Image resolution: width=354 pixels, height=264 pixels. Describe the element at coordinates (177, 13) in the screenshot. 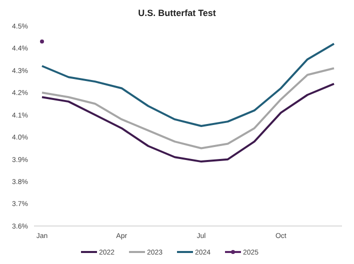

I see `chart-title: U.S. Butterfat Test` at that location.